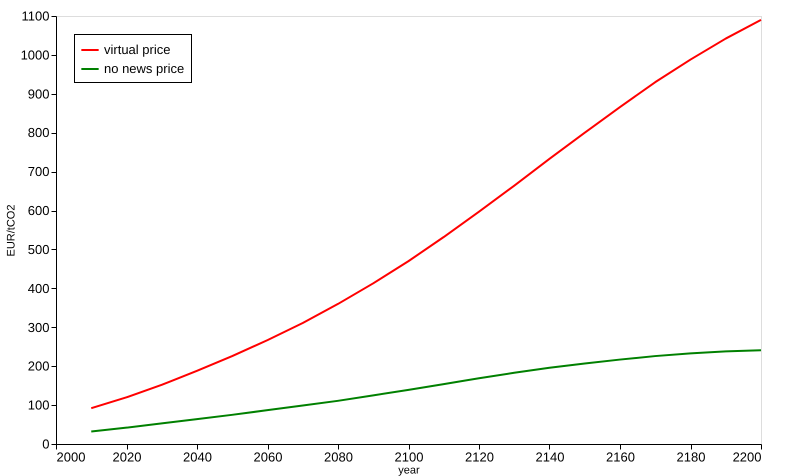 Image resolution: width=785 pixels, height=476 pixels. What do you see at coordinates (479, 457) in the screenshot?
I see `x-tick-label: 2120` at bounding box center [479, 457].